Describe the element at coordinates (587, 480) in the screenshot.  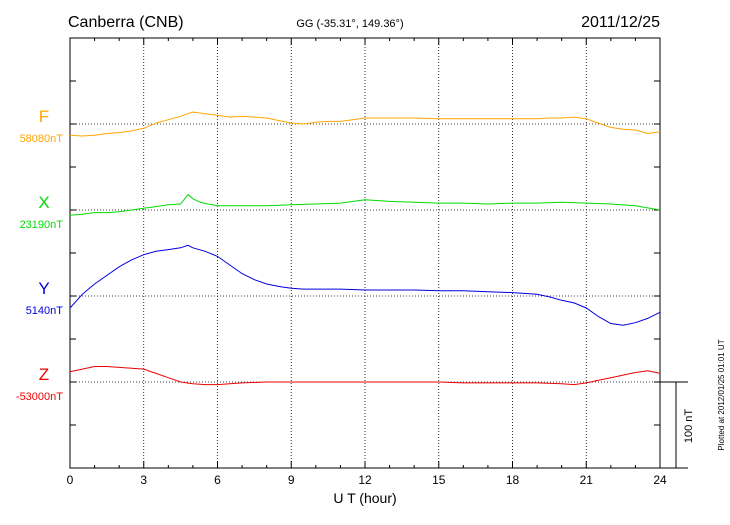
I see `x-tick-label: 21` at that location.